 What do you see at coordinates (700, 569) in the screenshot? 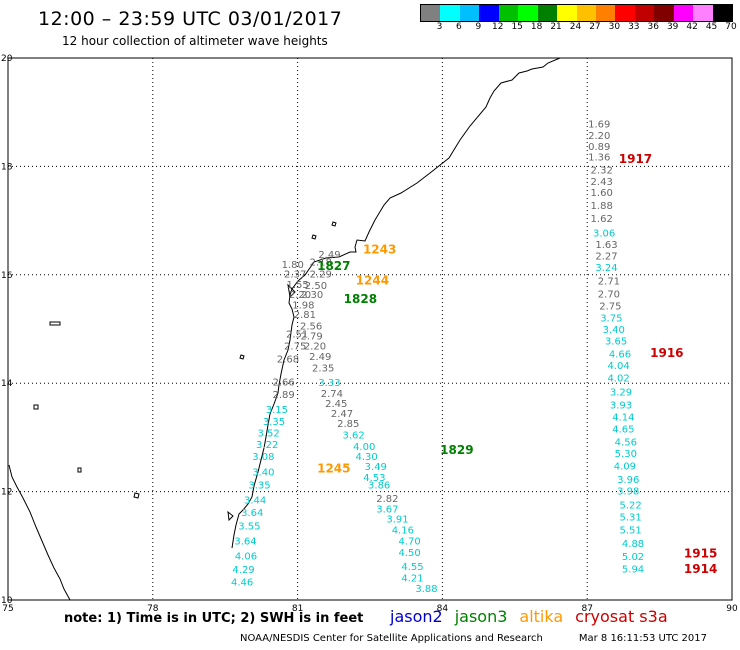
I see `pass-number-label: 1914` at bounding box center [700, 569].